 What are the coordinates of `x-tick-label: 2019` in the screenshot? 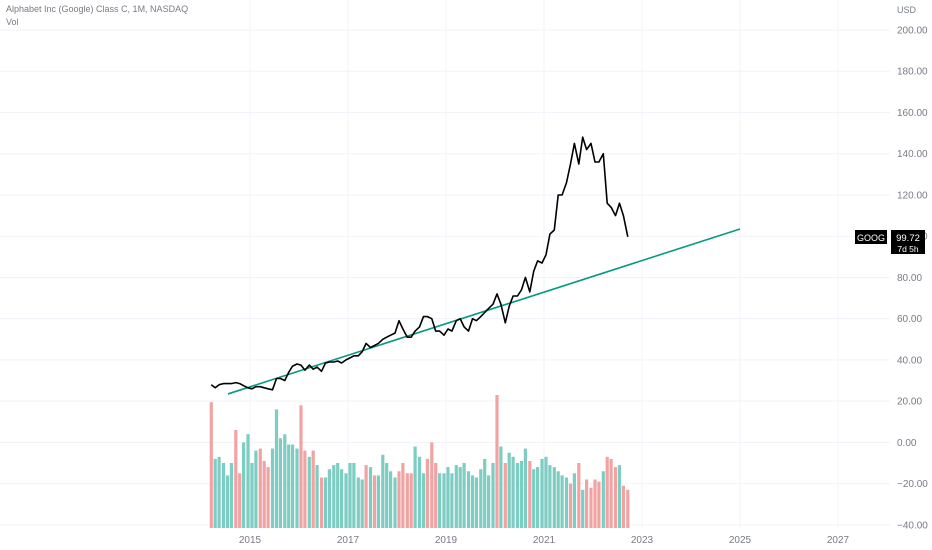 It's located at (446, 540).